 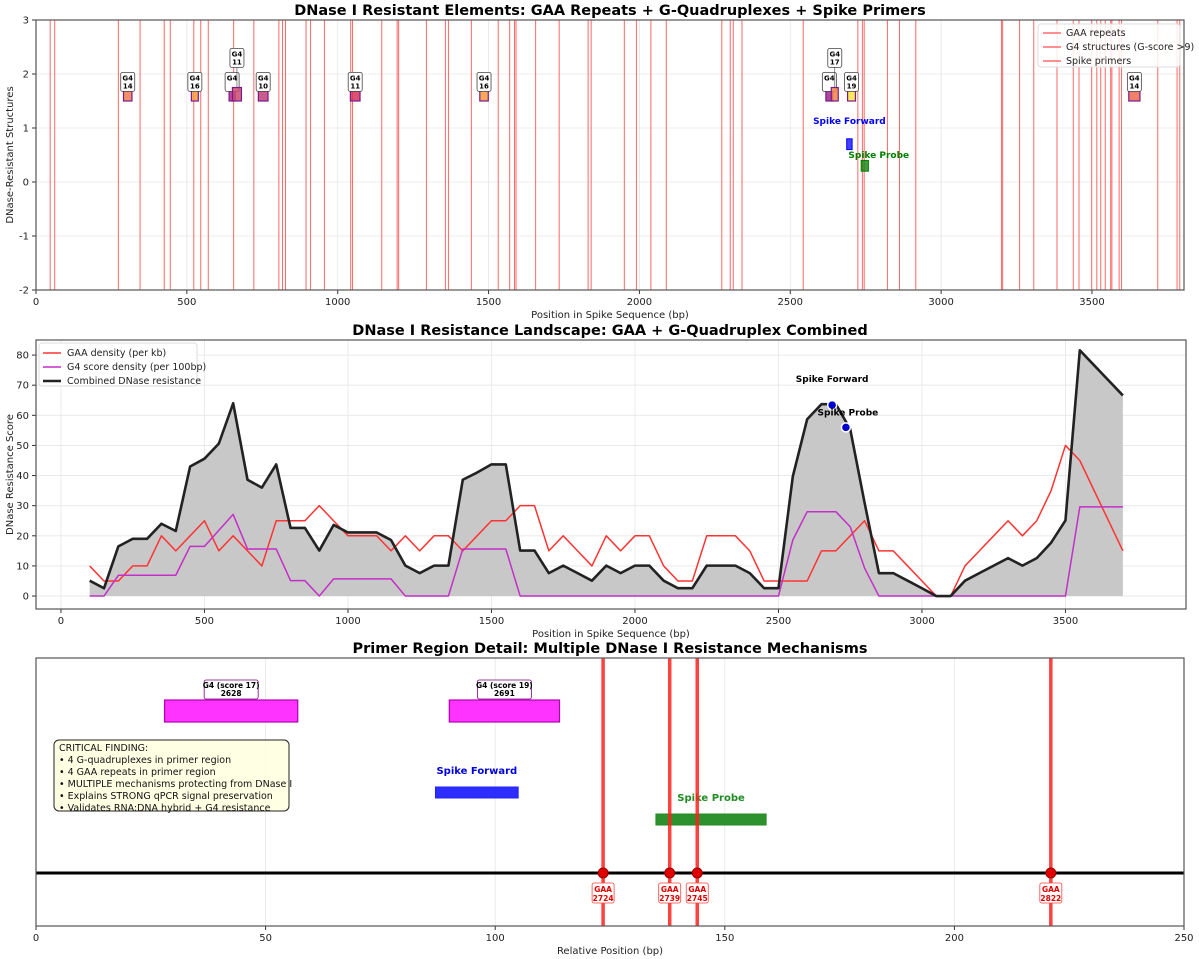 What do you see at coordinates (1096, 33) in the screenshot?
I see `legend-entry: GAA repeats` at bounding box center [1096, 33].